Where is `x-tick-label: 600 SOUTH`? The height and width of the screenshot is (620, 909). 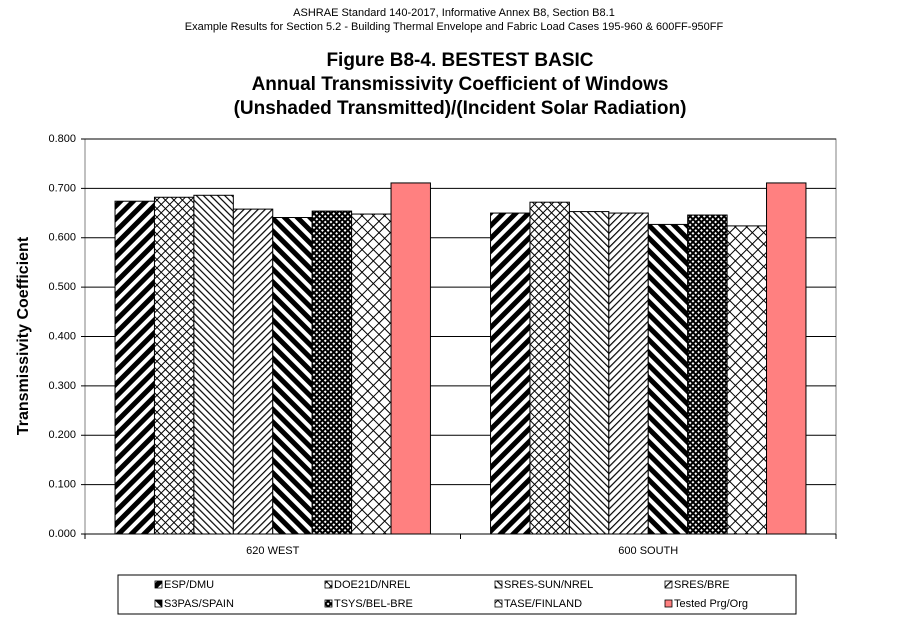
x-tick-label: 600 SOUTH is located at coordinates (648, 551).